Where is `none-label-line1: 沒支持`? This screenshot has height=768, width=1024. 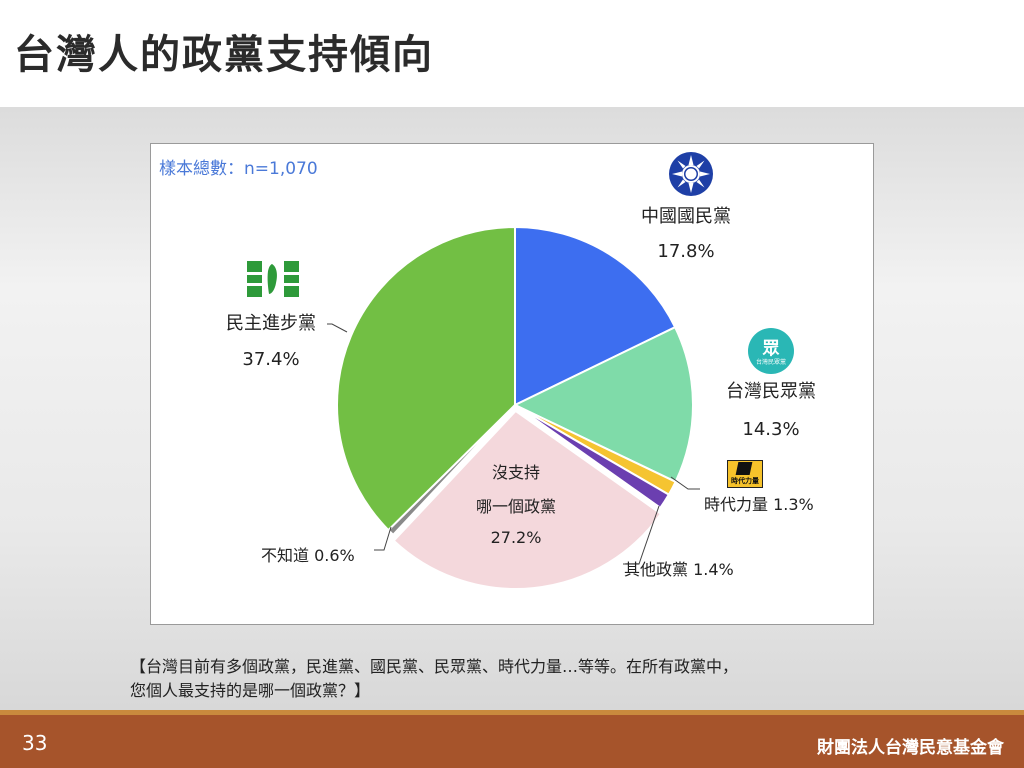 none-label-line1: 沒支持 is located at coordinates (515, 472).